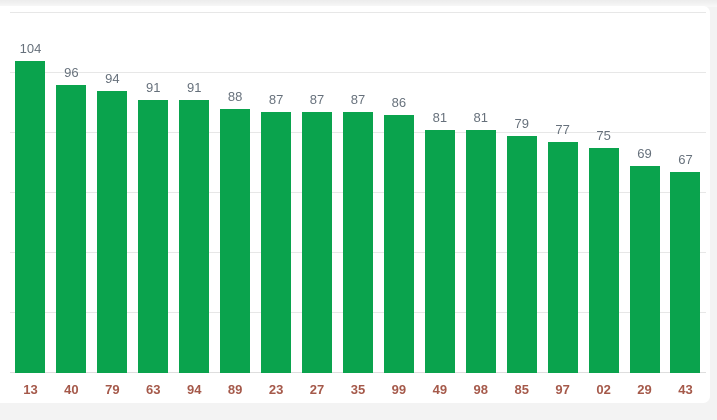  Describe the element at coordinates (317, 389) in the screenshot. I see `x-axis-label: 27` at that location.